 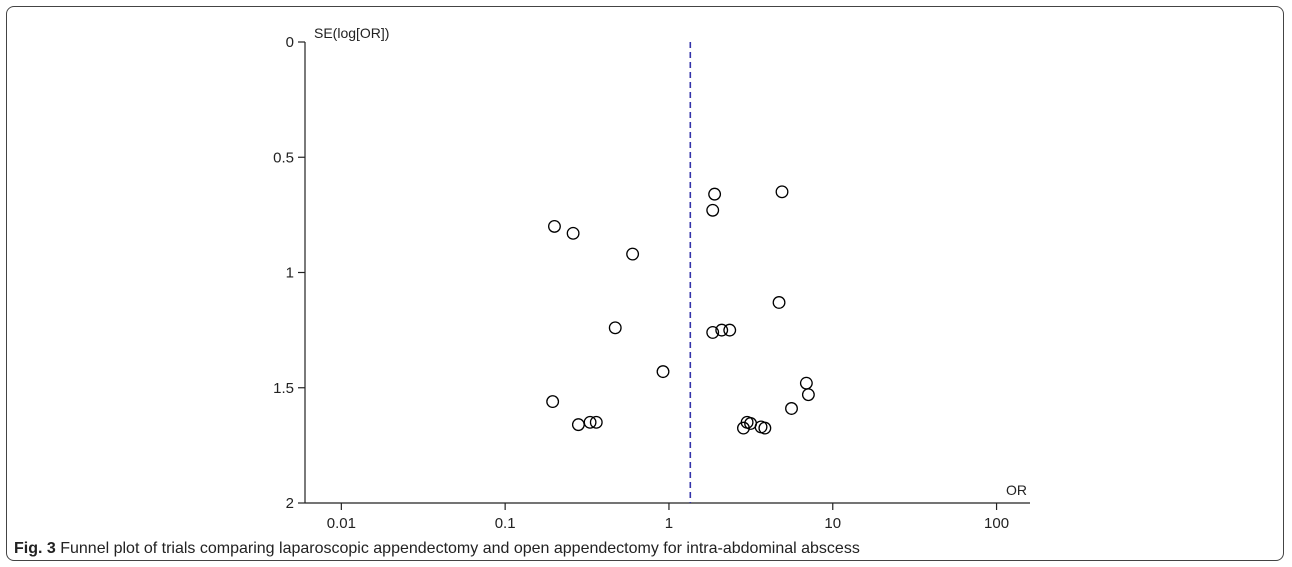 I want to click on caption-label: Fig. 3, so click(x=35, y=548).